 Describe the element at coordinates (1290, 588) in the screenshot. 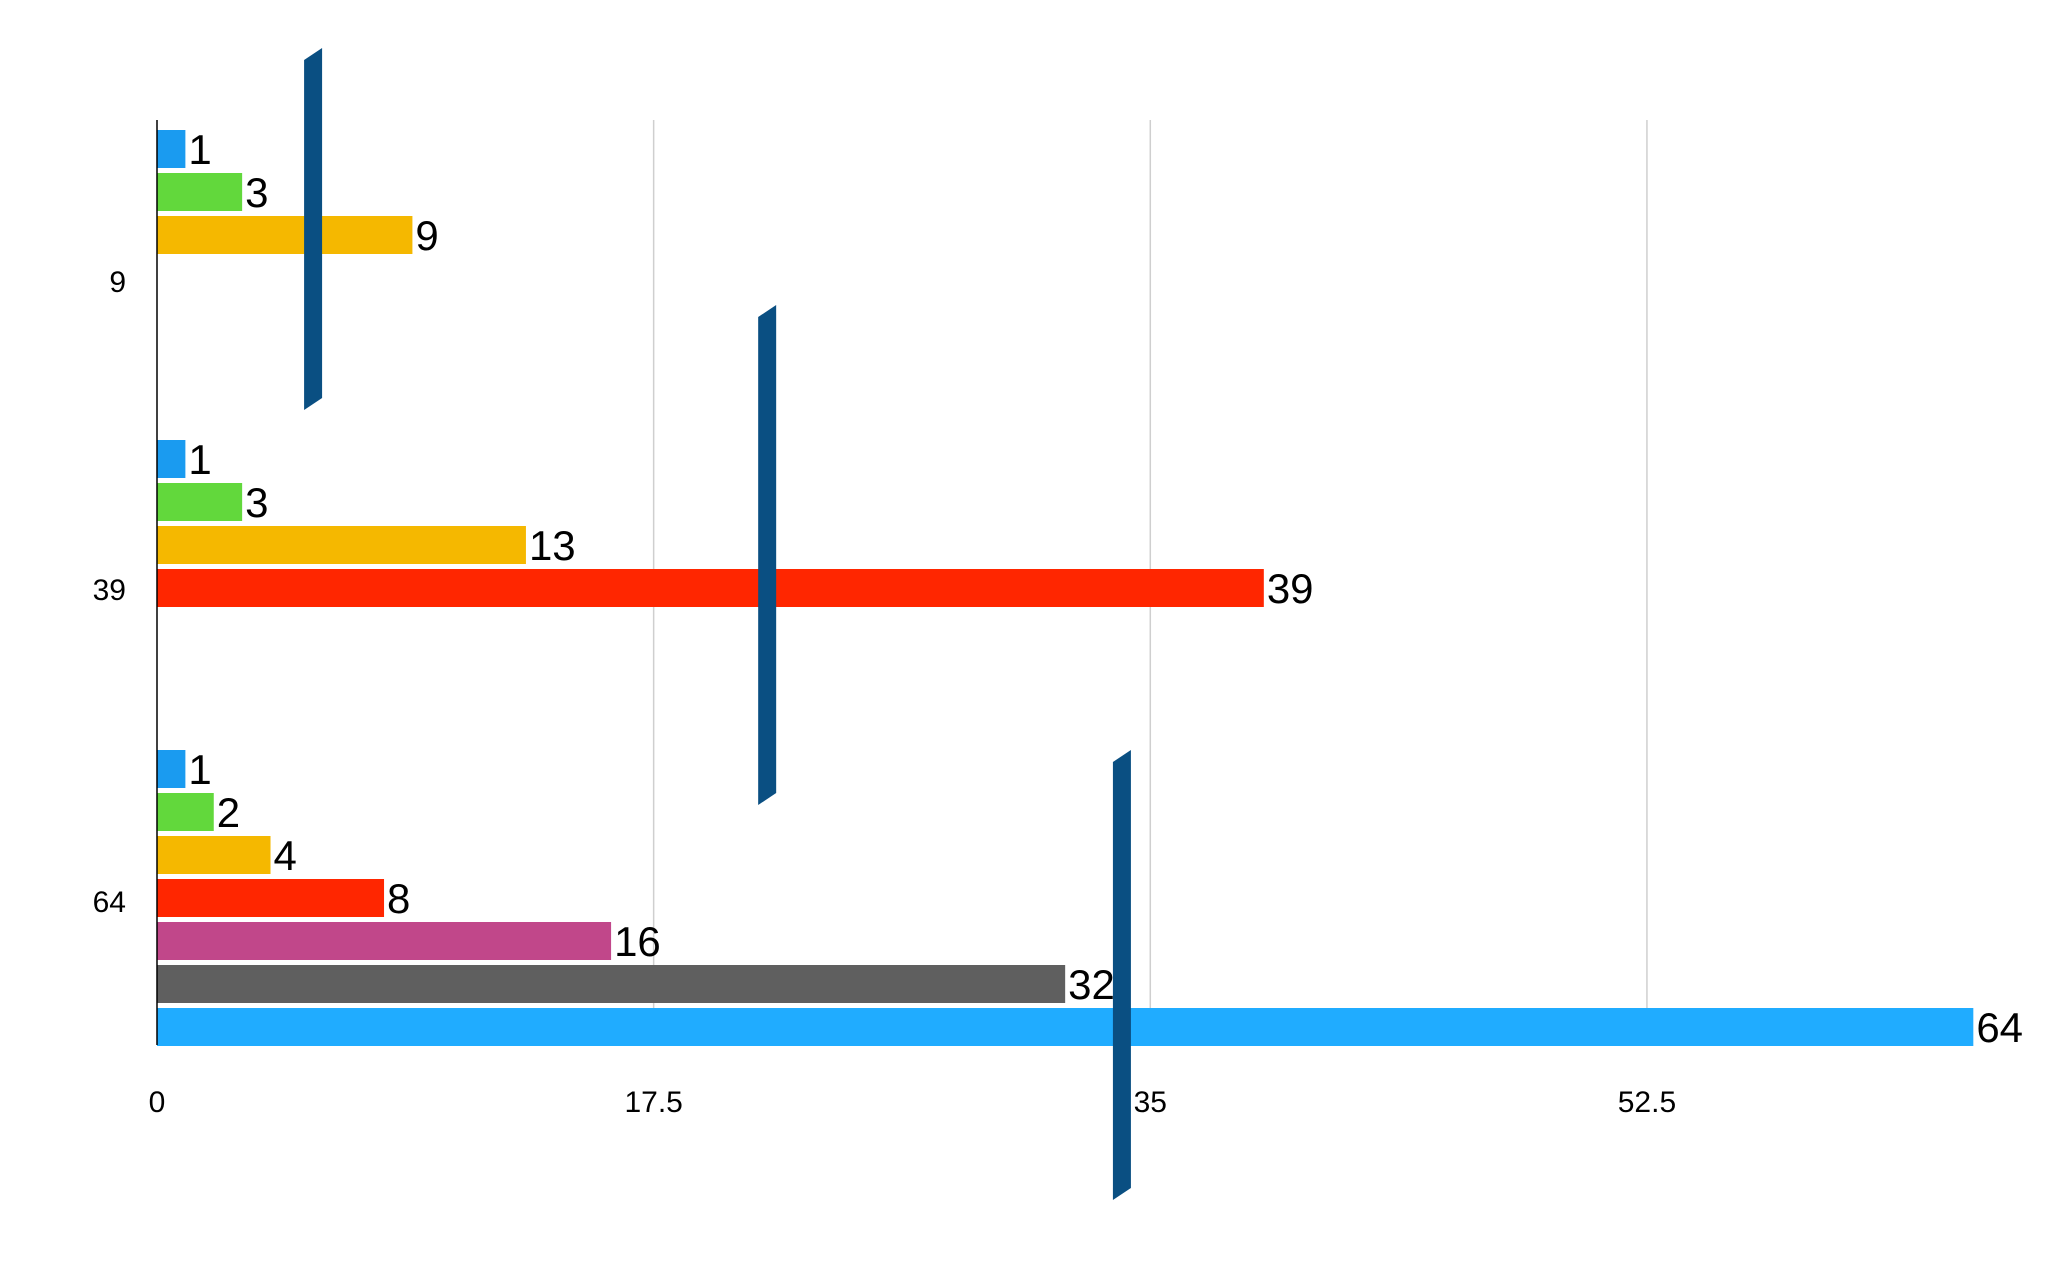

I see `data-label: 39` at that location.